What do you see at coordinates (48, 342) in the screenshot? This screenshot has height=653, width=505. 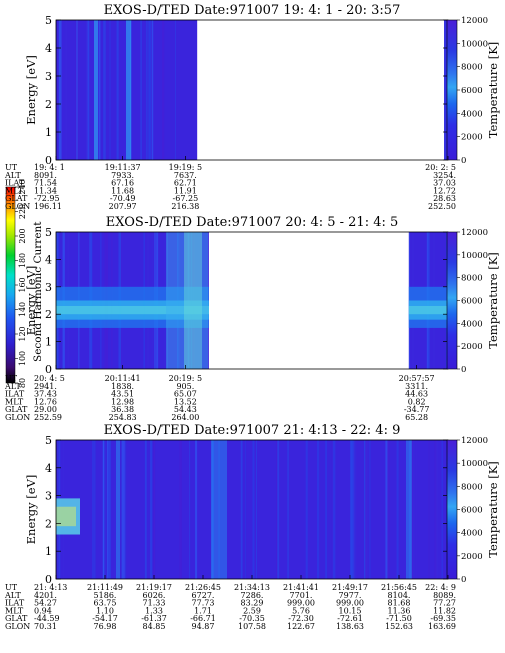 I see `y-tick-label: 1` at bounding box center [48, 342].